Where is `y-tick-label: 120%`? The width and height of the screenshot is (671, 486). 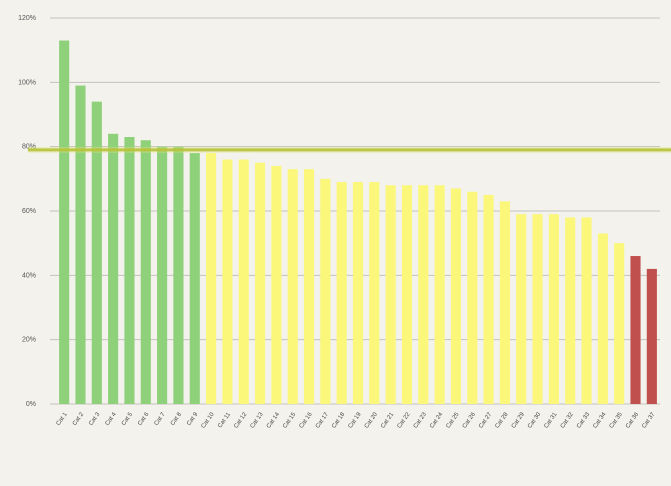
y-tick-label: 120% is located at coordinates (27, 18).